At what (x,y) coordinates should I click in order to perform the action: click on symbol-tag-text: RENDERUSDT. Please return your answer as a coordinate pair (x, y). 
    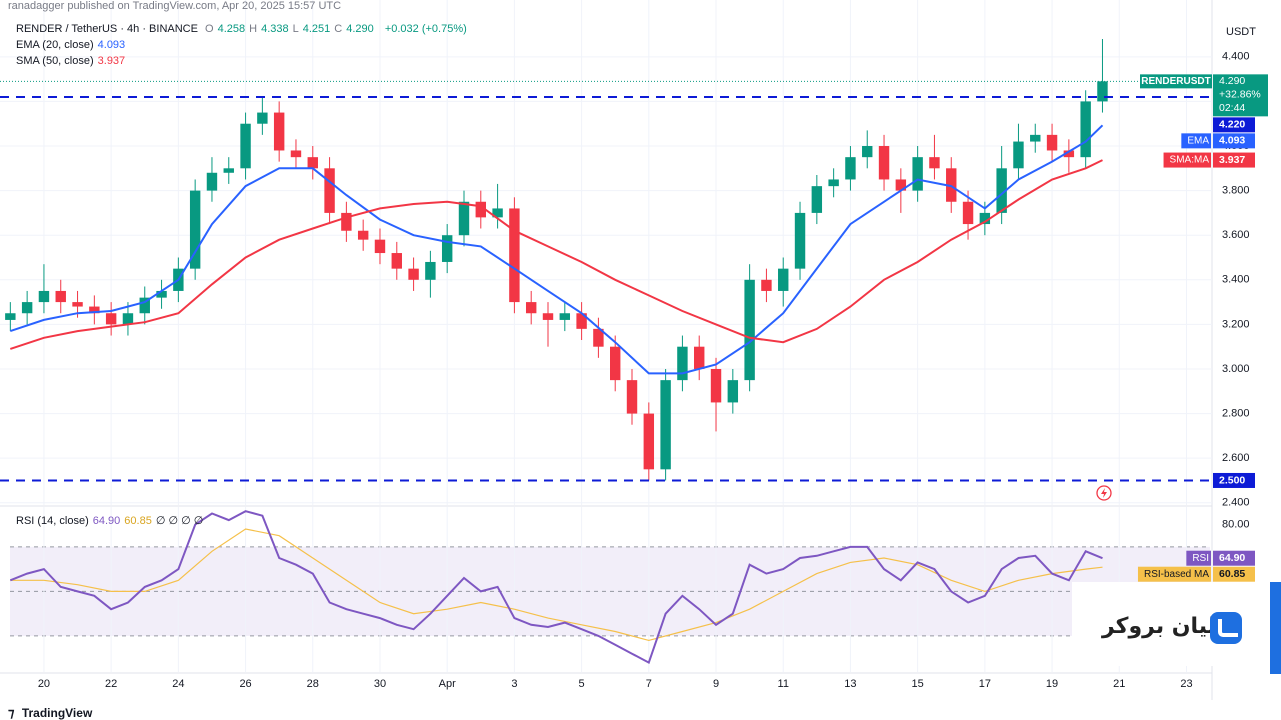
    Looking at the image, I should click on (1175, 81).